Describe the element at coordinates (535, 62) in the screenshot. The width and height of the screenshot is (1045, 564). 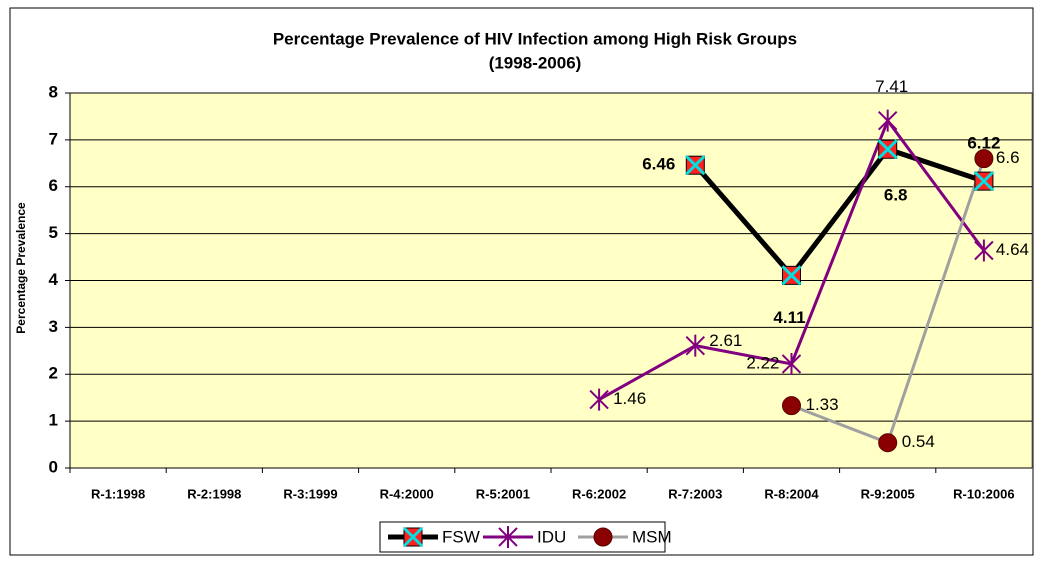
I see `chart-subtitle: (1998-2006)` at that location.